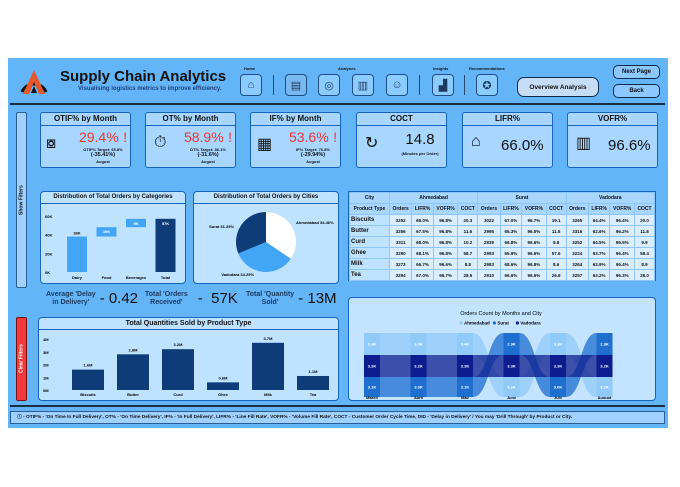  I want to click on stopwatch-icon: ⏱, so click(160, 142).